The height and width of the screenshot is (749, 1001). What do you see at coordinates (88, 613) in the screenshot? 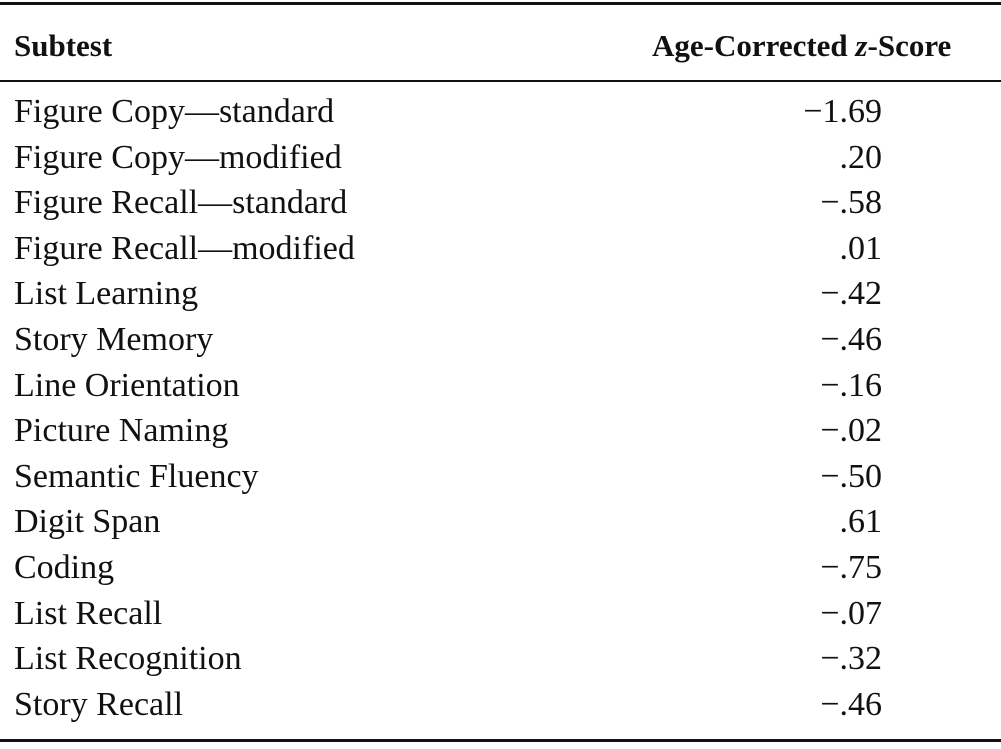
I see `subtest-name: List Recall` at bounding box center [88, 613].